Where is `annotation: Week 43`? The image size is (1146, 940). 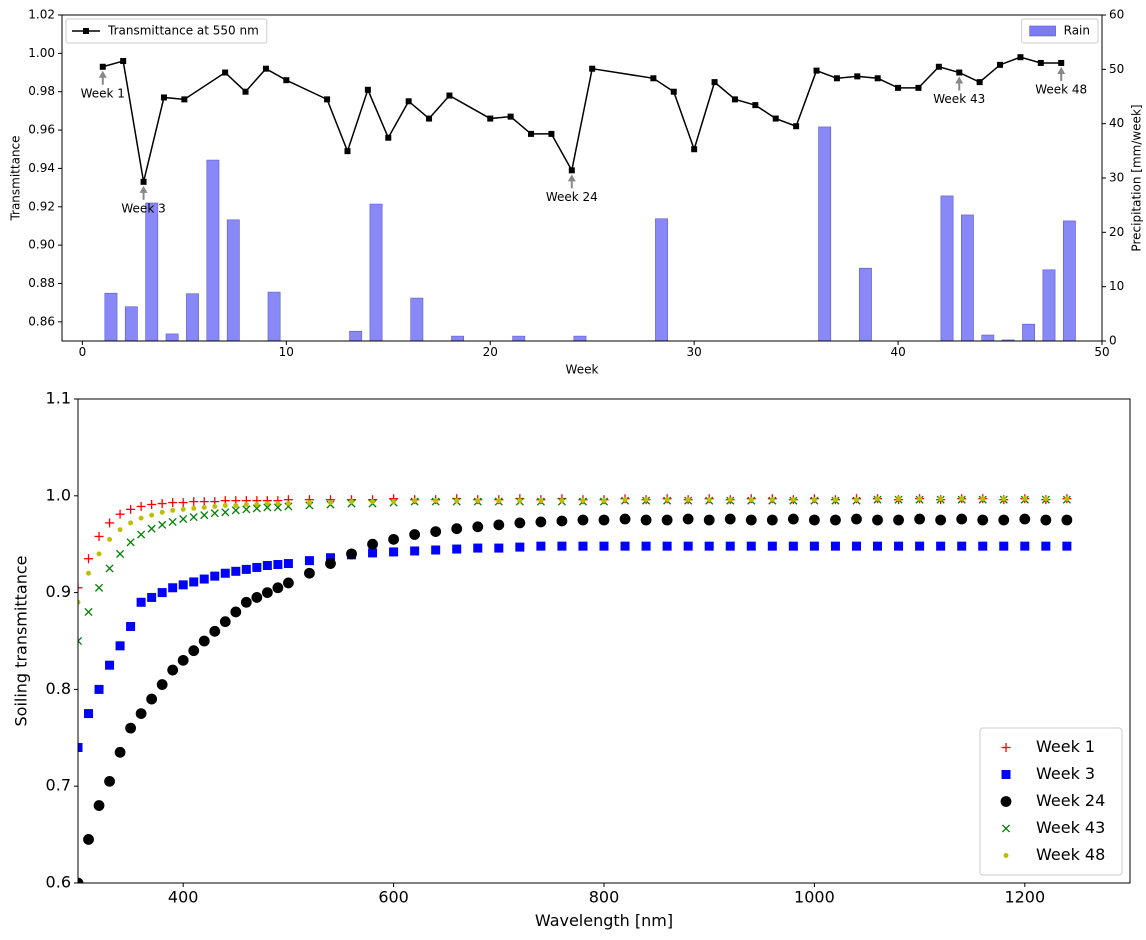
annotation: Week 43 is located at coordinates (959, 91).